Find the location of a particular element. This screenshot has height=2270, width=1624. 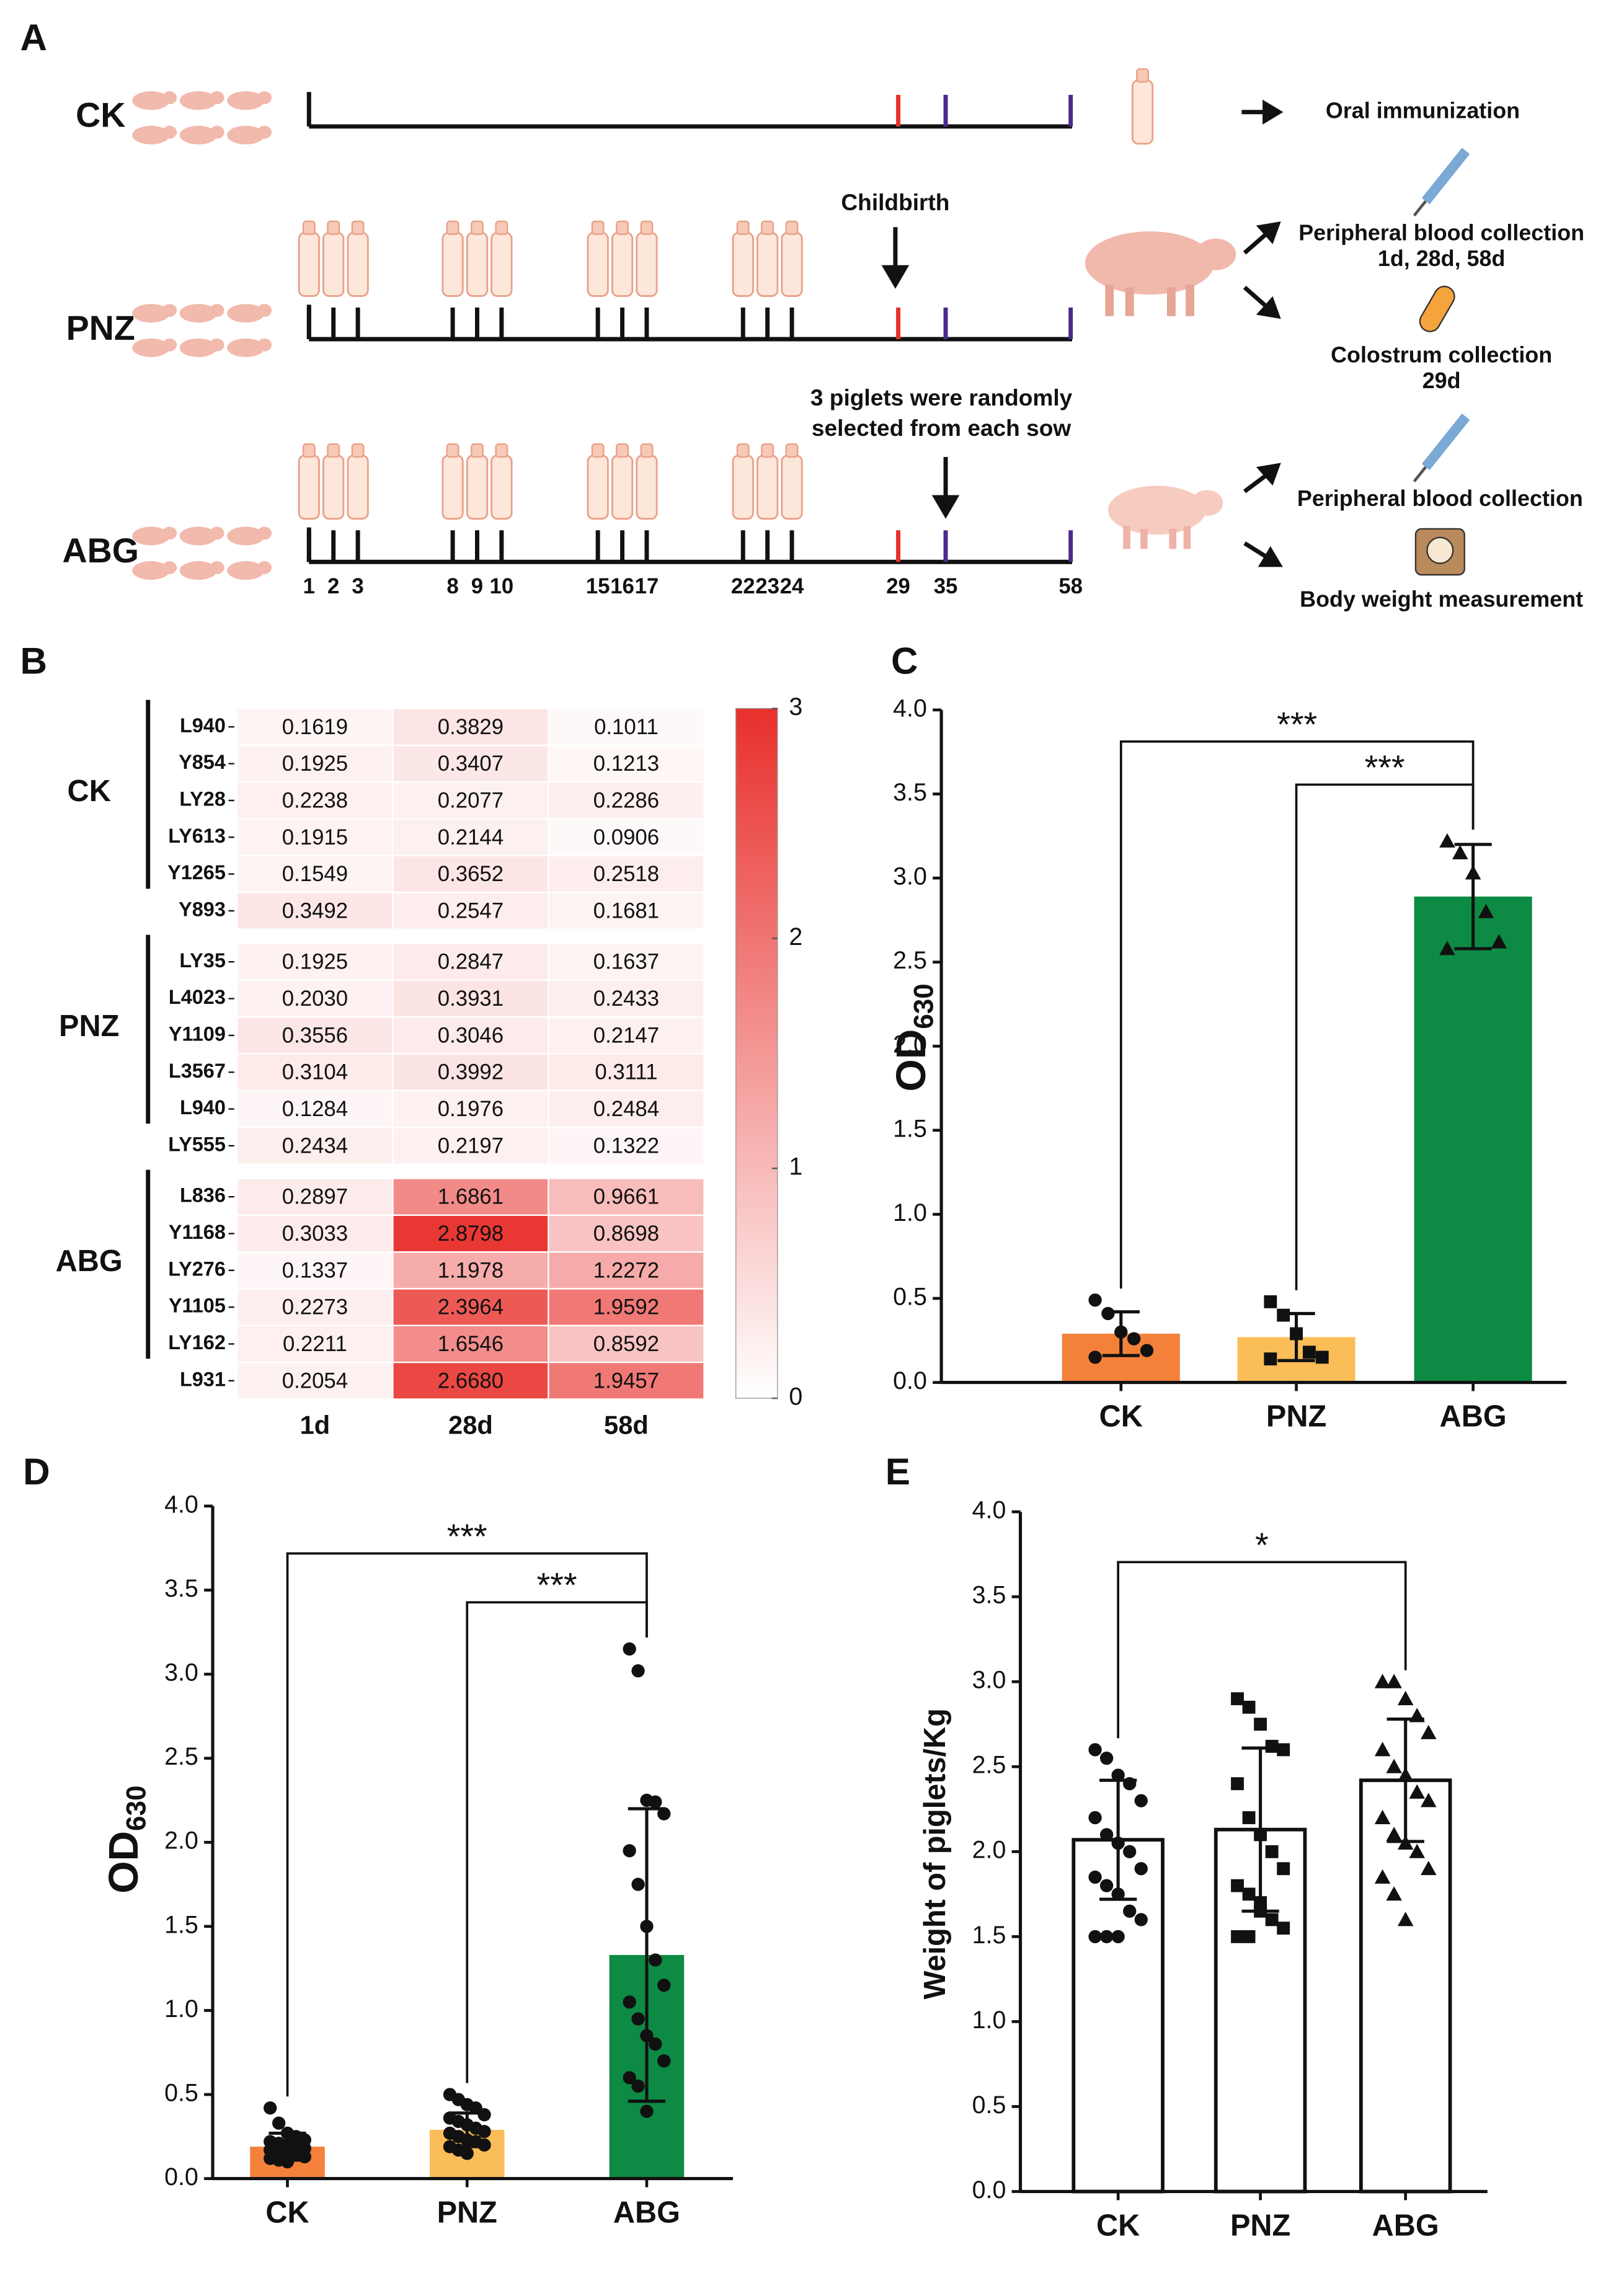

x-tick-label: CK is located at coordinates (287, 2212).